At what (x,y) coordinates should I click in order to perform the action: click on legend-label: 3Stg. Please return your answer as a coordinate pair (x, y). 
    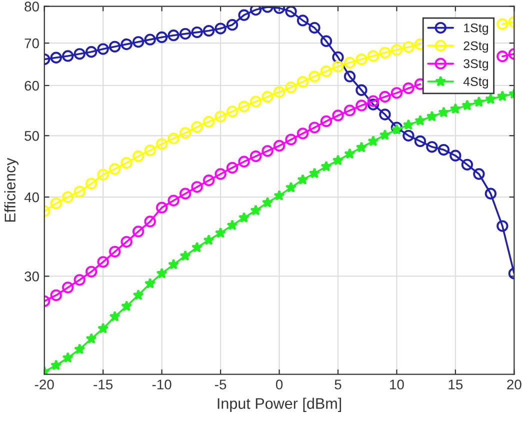
    Looking at the image, I should click on (476, 65).